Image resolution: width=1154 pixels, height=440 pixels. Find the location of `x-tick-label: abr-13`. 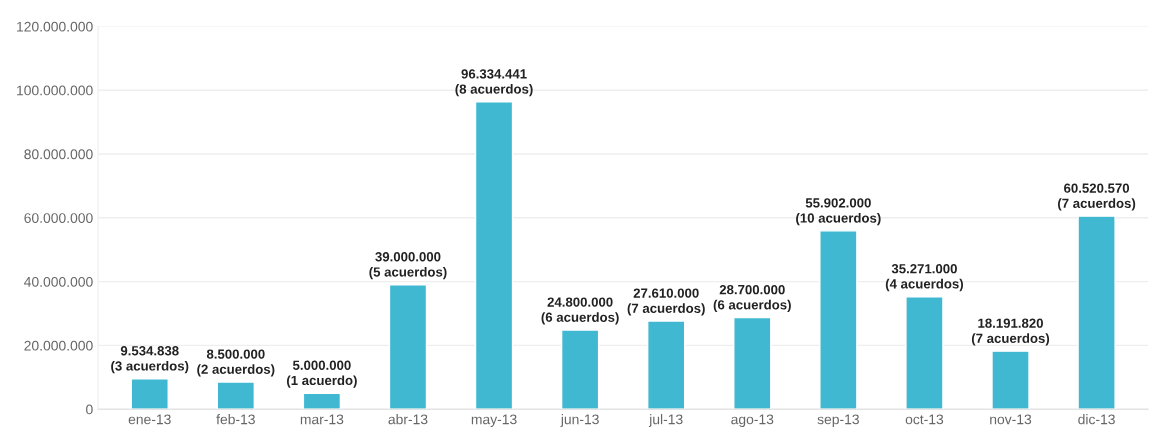

x-tick-label: abr-13 is located at coordinates (408, 419).